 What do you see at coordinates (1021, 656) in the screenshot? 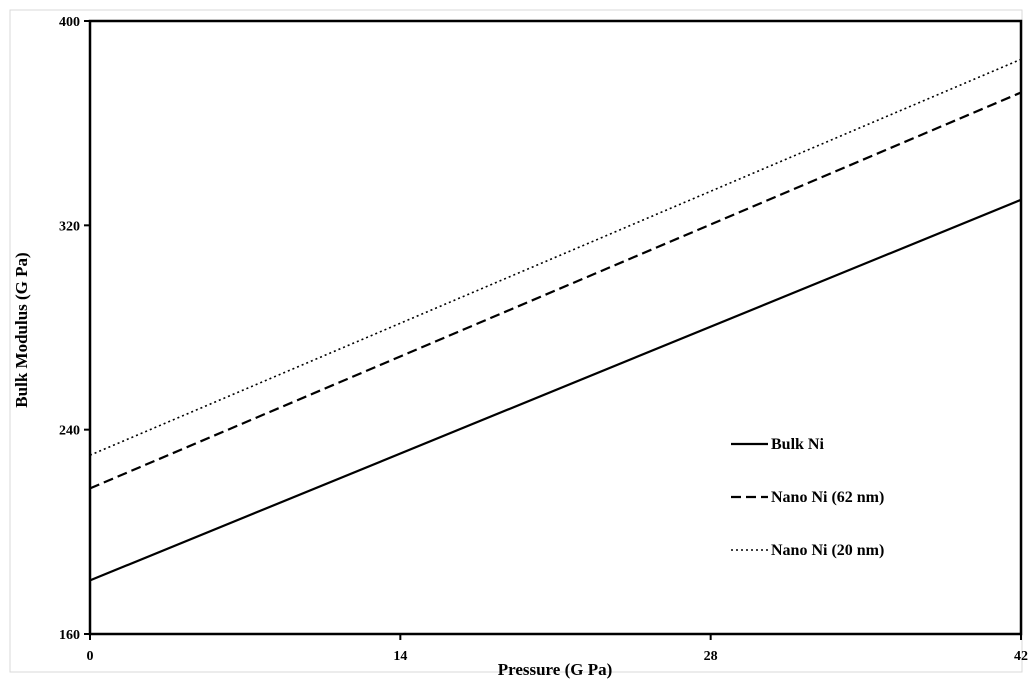
I see `x-tick-label: 42` at bounding box center [1021, 656].